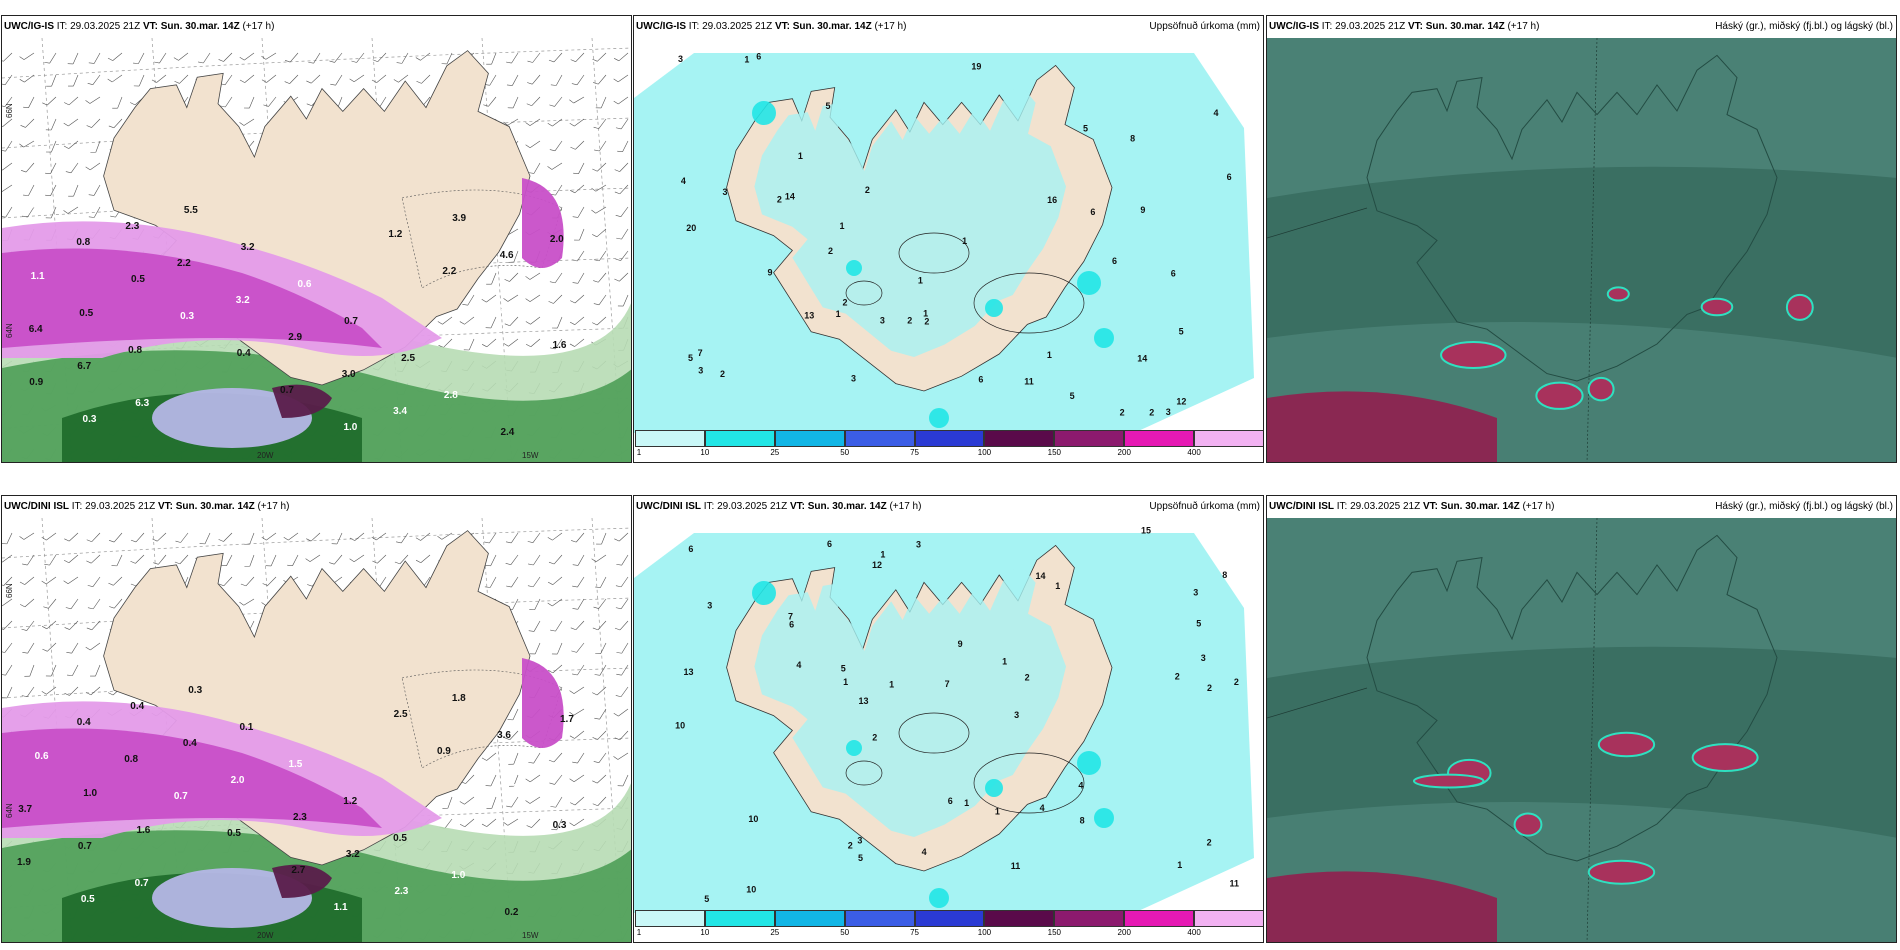 This screenshot has height=950, width=1900. Describe the element at coordinates (753, 819) in the screenshot. I see `value-label: 10` at that location.